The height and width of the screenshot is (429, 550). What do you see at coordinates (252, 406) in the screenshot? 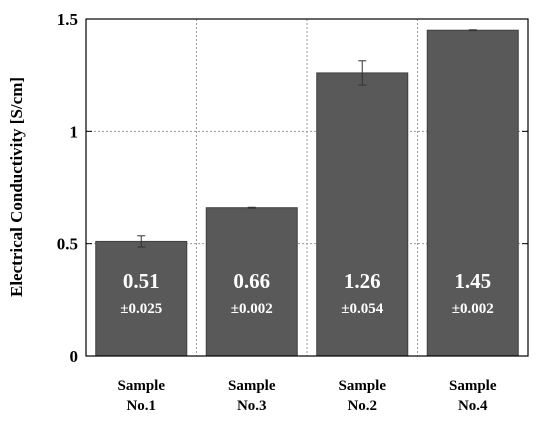
I see `x-tick-label: No.3` at bounding box center [252, 406].